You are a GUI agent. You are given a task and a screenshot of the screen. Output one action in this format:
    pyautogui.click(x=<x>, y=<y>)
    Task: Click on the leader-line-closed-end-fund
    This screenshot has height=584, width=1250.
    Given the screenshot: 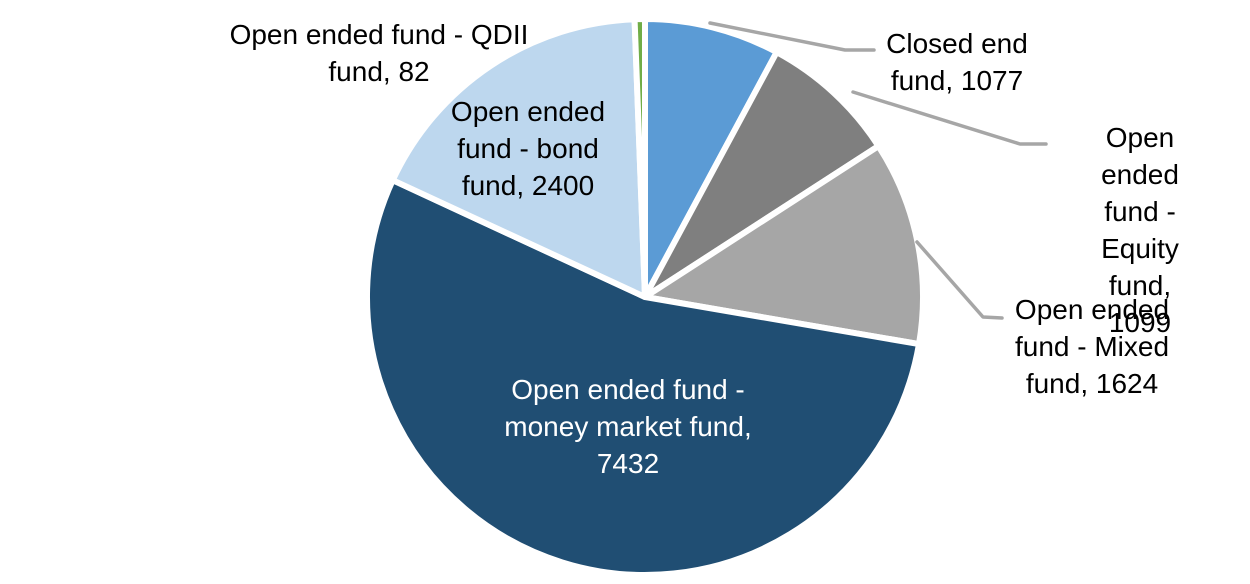 What is the action you would take?
    pyautogui.click(x=792, y=36)
    